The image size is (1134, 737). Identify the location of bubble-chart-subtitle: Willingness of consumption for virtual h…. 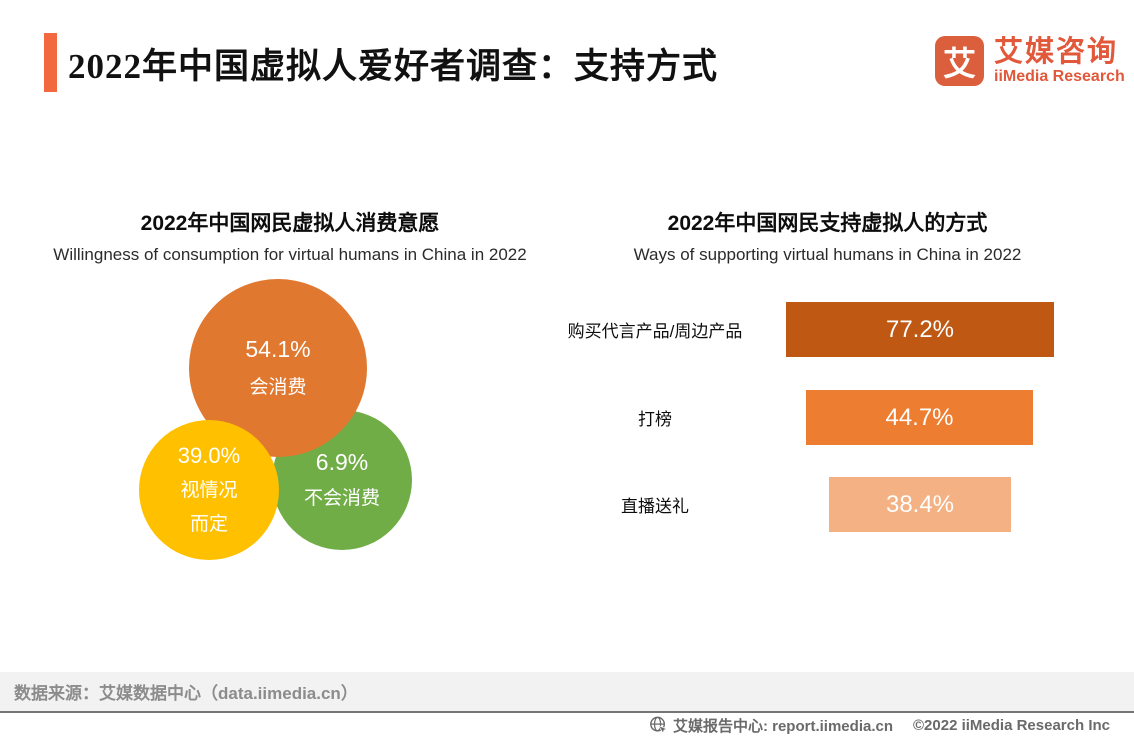
(290, 254).